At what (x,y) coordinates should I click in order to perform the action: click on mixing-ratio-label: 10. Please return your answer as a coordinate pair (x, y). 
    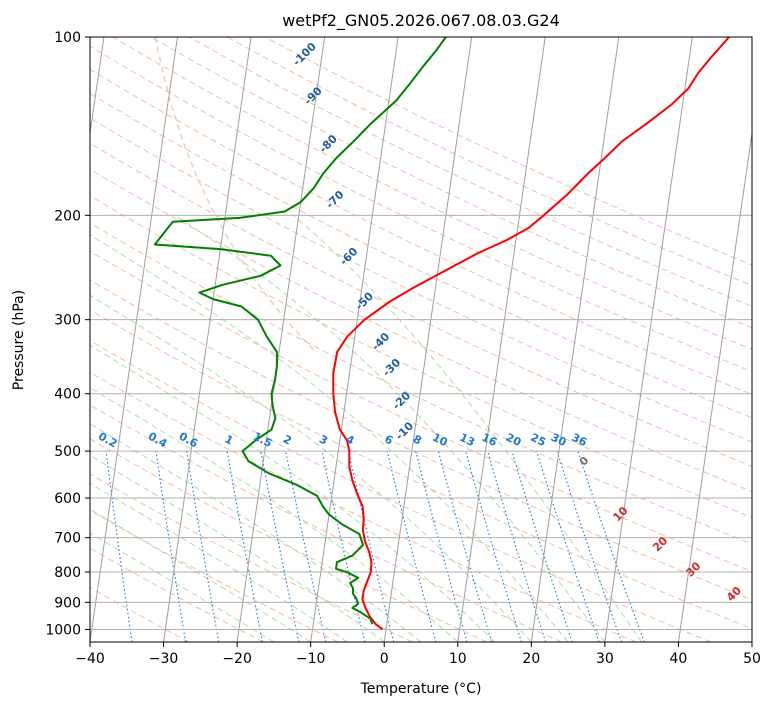
    Looking at the image, I should click on (440, 440).